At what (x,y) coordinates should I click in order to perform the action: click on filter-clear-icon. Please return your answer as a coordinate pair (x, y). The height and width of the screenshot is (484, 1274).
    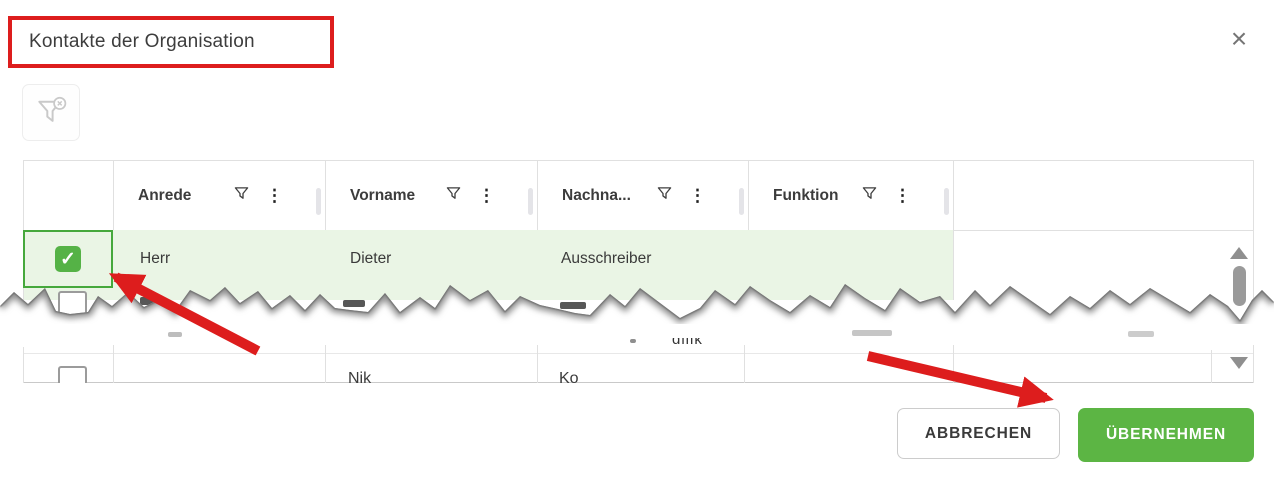
    Looking at the image, I should click on (51, 112).